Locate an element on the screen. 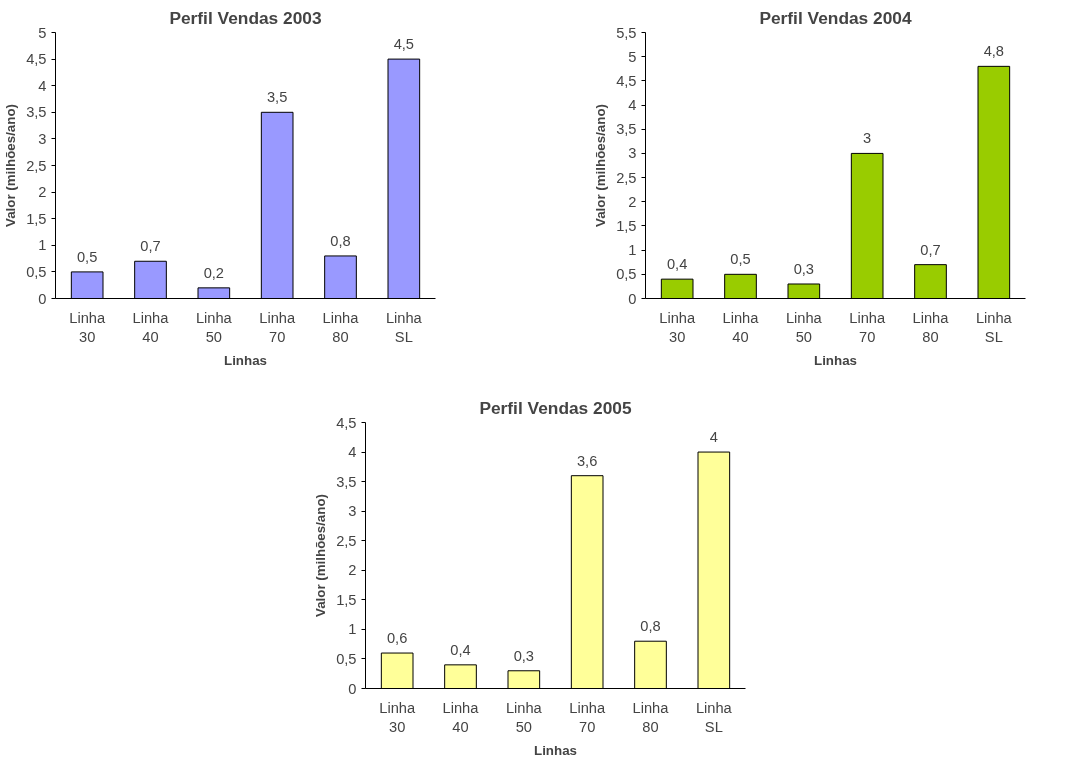  data-label: 4,5 is located at coordinates (404, 44).